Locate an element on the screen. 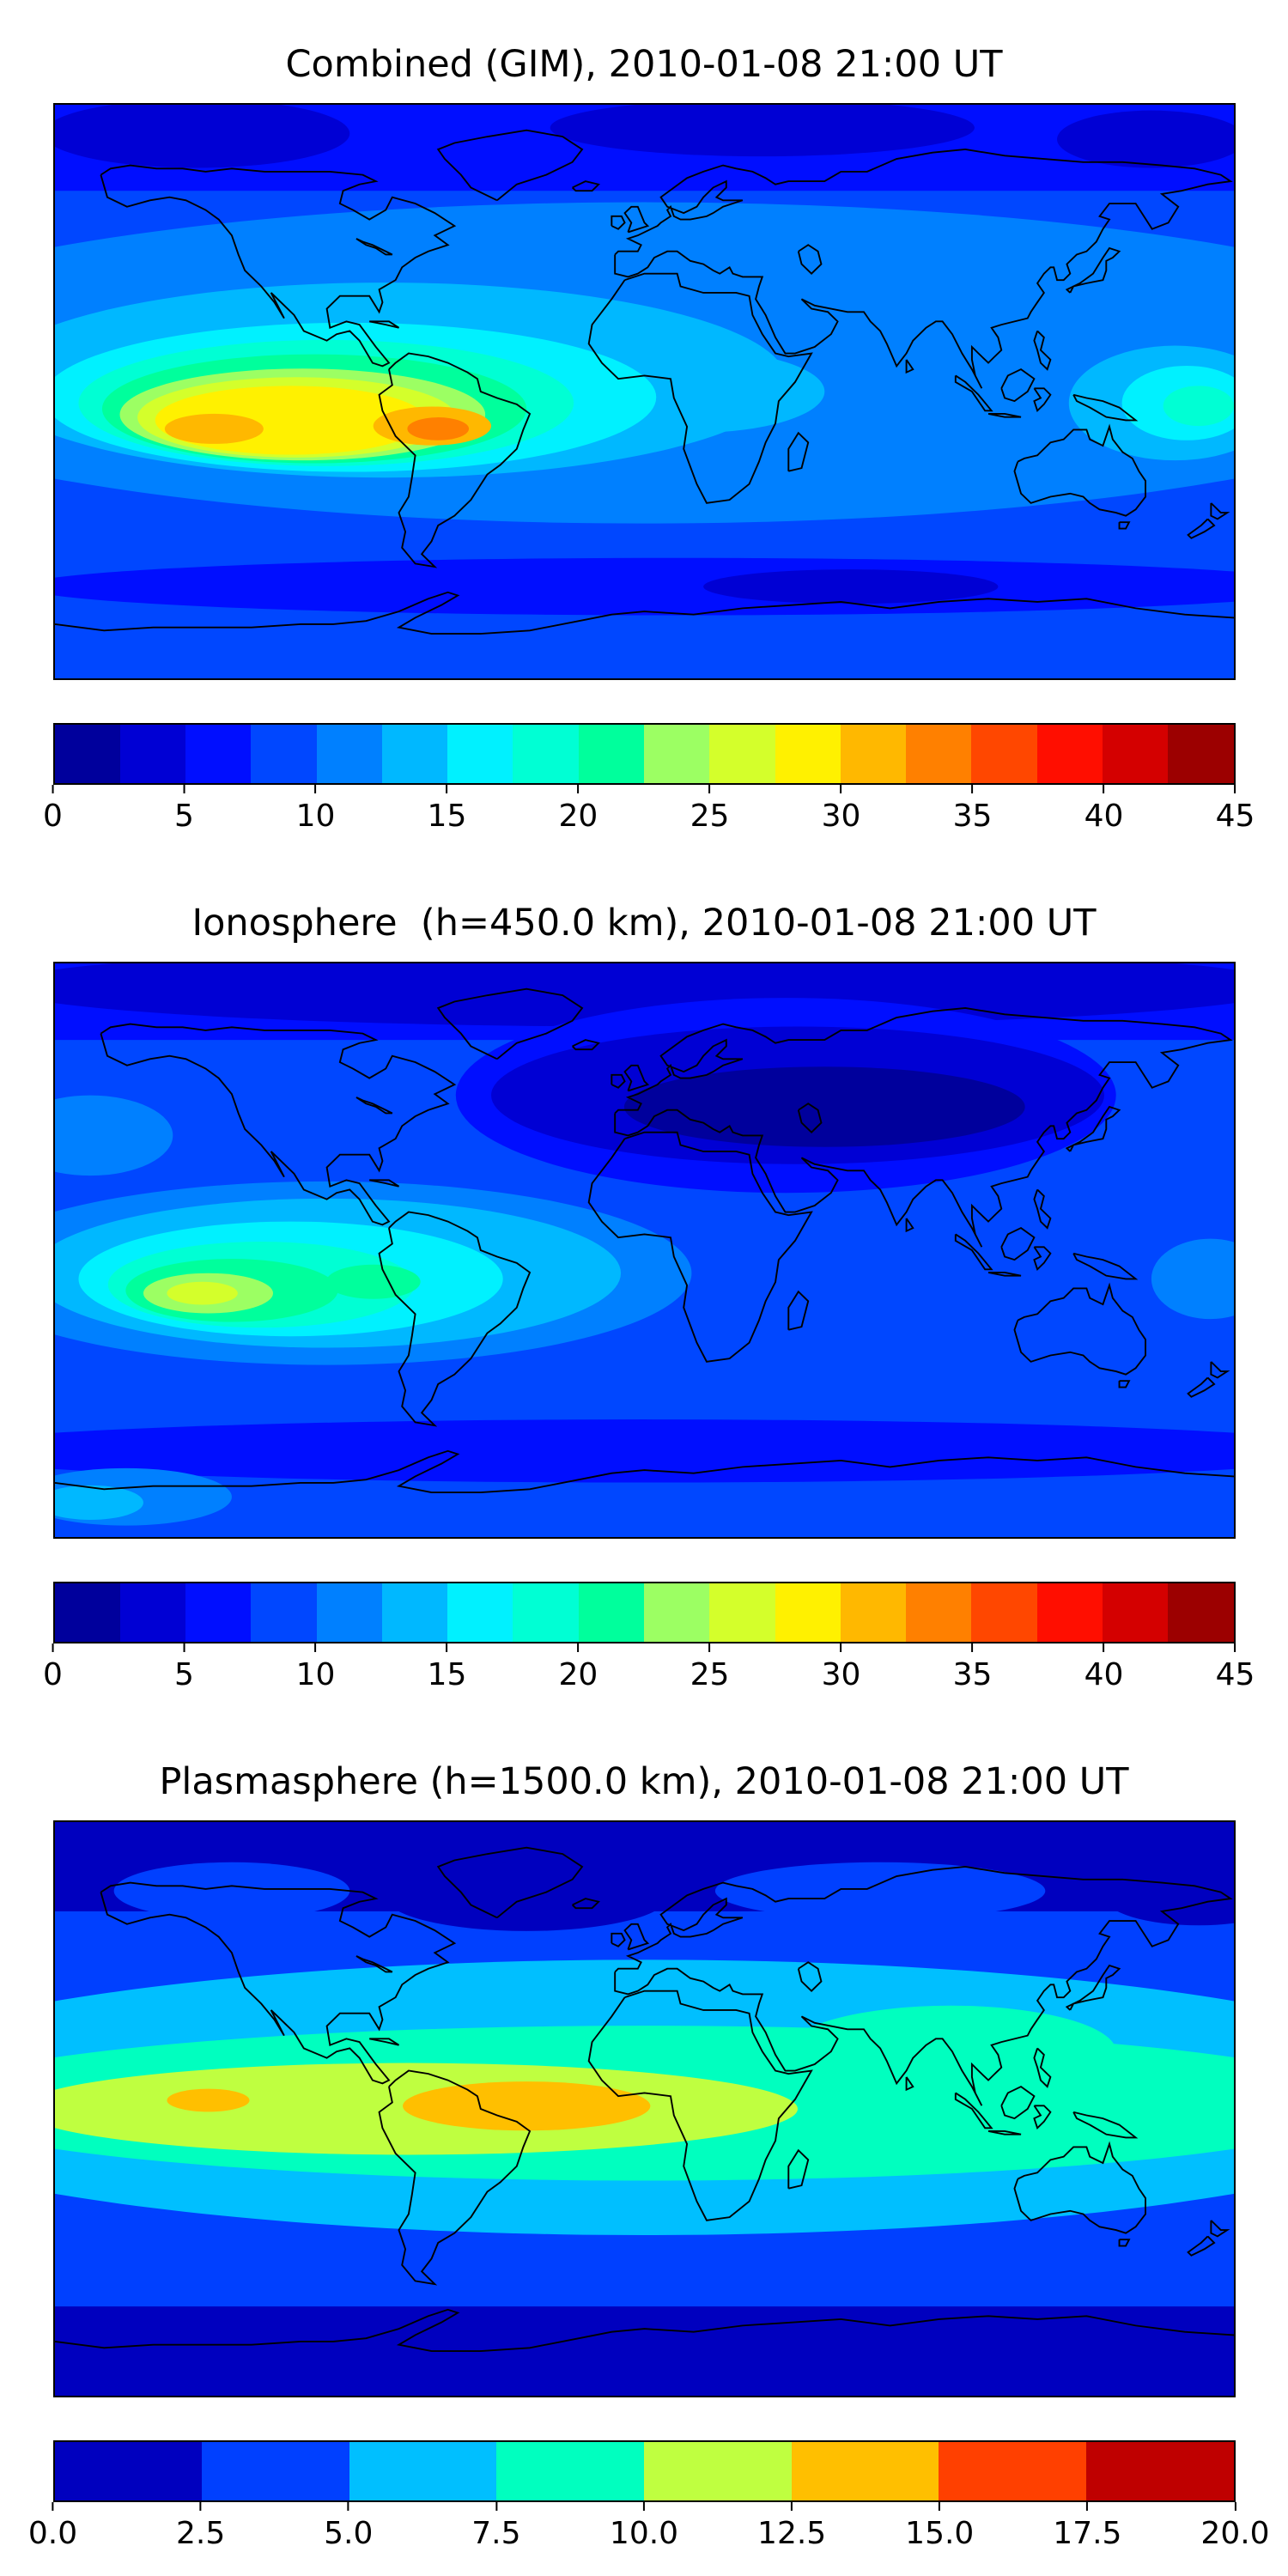  colorbar-tick-label: 2.5 is located at coordinates (201, 2526).